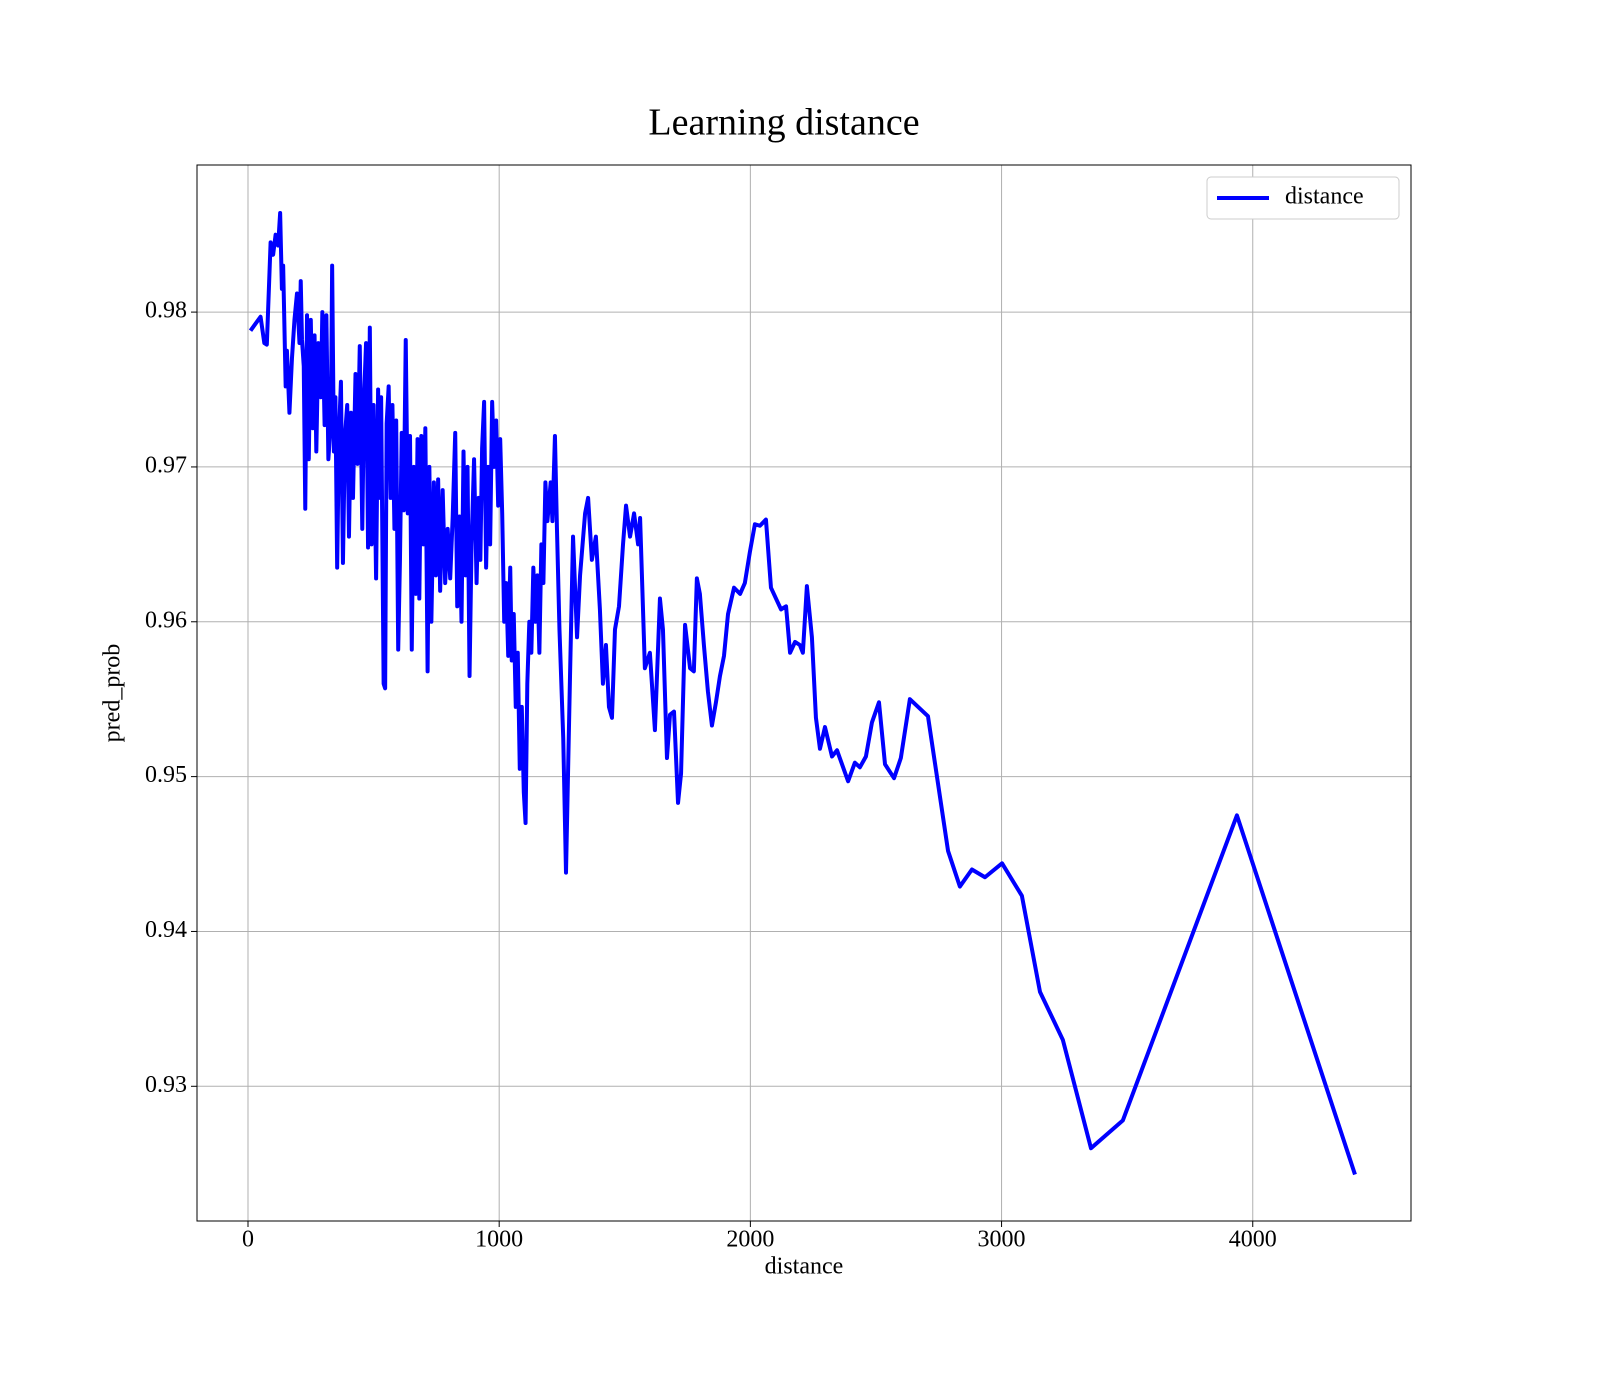 The image size is (1600, 1400). What do you see at coordinates (804, 1267) in the screenshot?
I see `x-axis-label: distance` at bounding box center [804, 1267].